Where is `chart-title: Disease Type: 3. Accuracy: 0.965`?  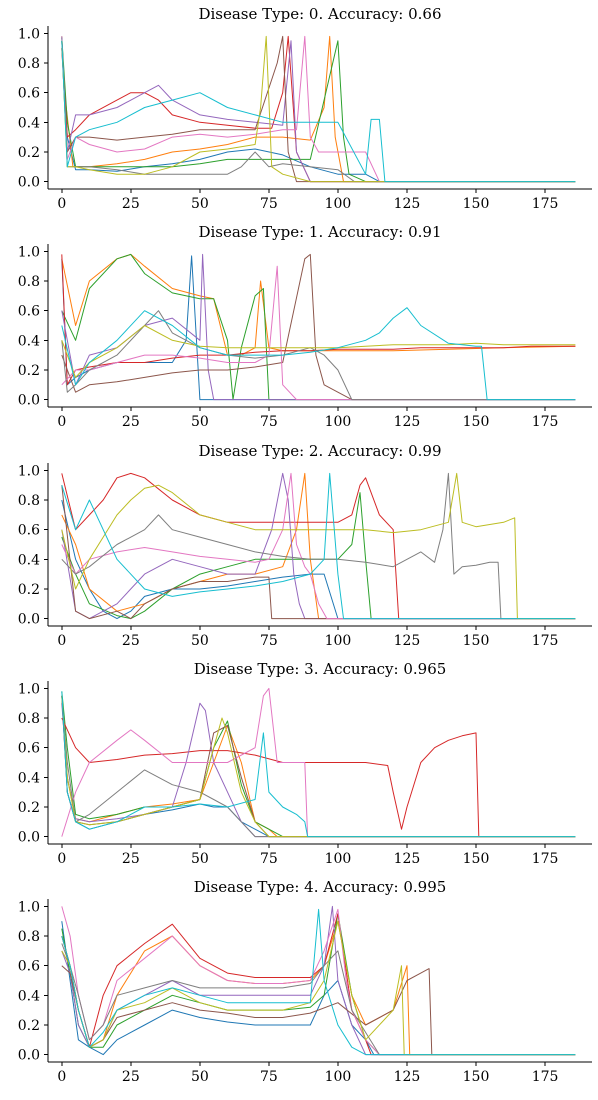 chart-title: Disease Type: 3. Accuracy: 0.965 is located at coordinates (320, 669).